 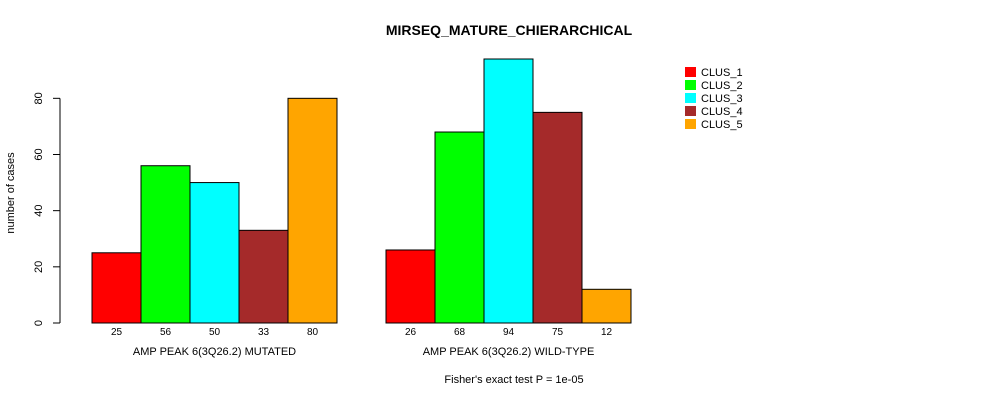 What do you see at coordinates (39, 323) in the screenshot?
I see `y-tick-label: 0` at bounding box center [39, 323].